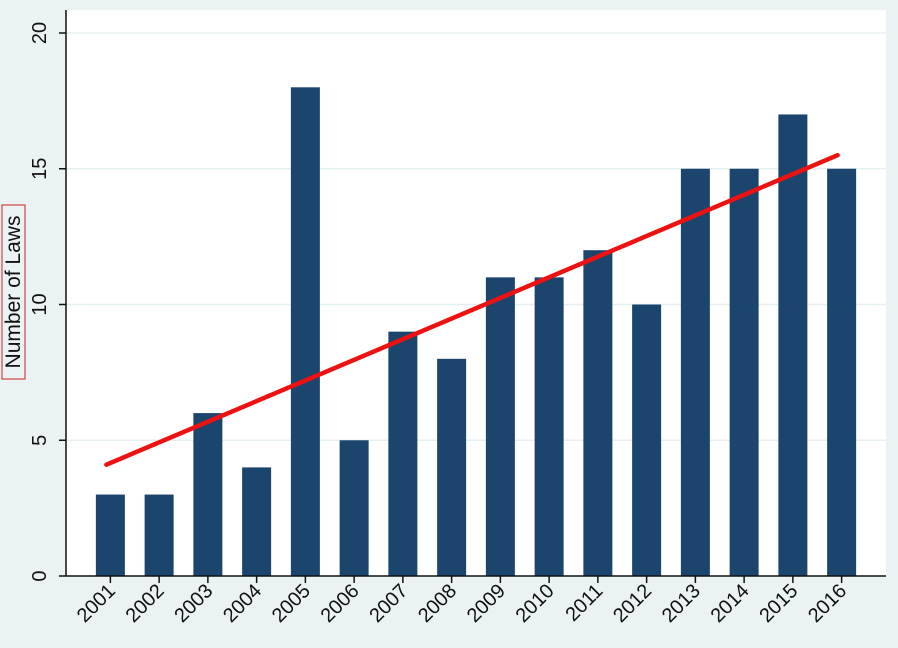  Describe the element at coordinates (354, 508) in the screenshot. I see `bar-2006` at that location.